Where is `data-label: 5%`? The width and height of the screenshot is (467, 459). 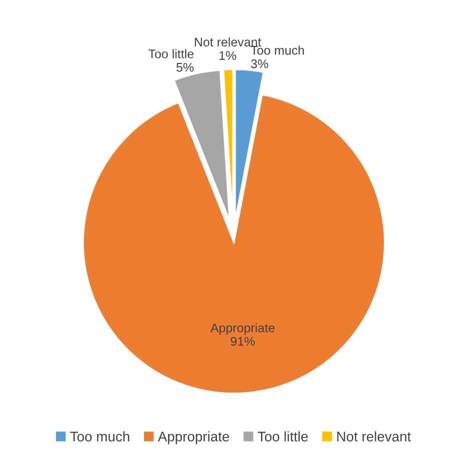 data-label: 5% is located at coordinates (185, 67).